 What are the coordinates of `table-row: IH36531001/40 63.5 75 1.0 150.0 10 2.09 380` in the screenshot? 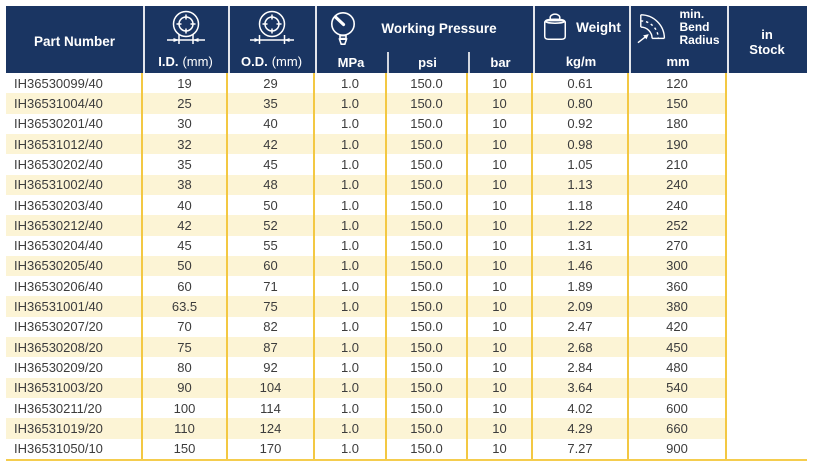 It's located at (406, 306).